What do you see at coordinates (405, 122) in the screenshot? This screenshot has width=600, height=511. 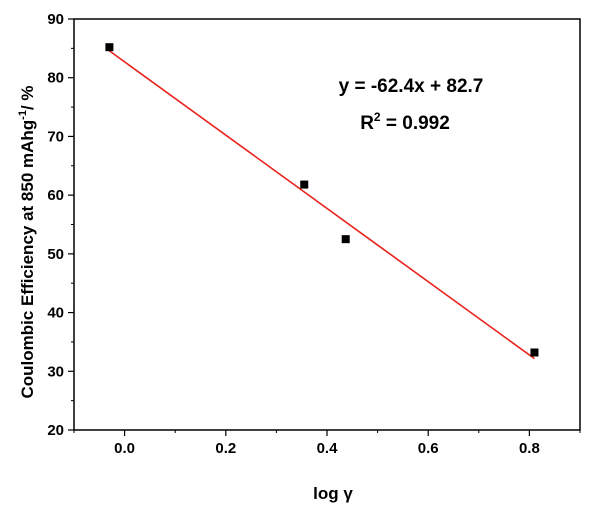 I see `r-squared-label: R2 = 0.992` at bounding box center [405, 122].